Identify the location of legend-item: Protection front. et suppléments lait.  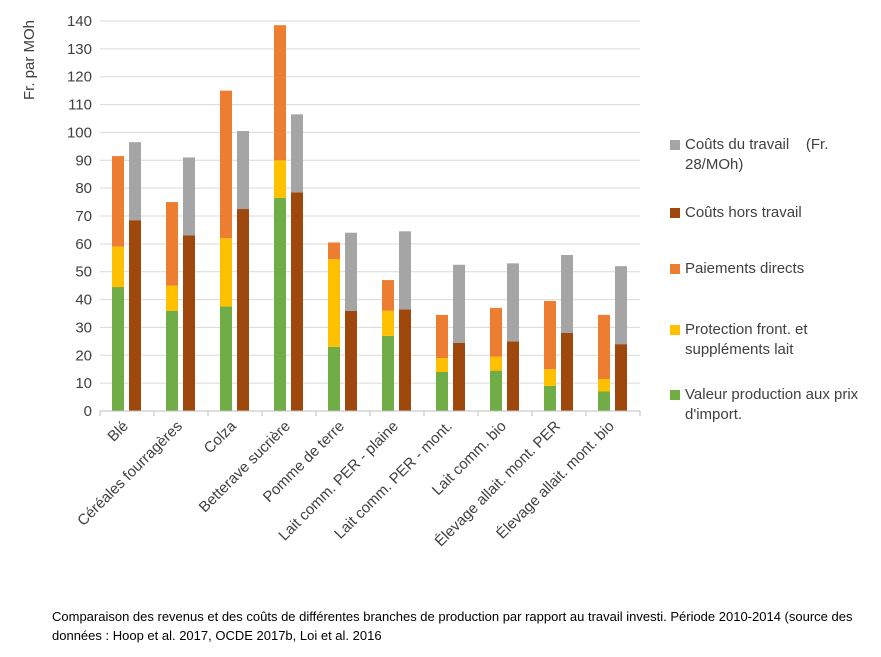
(772, 340).